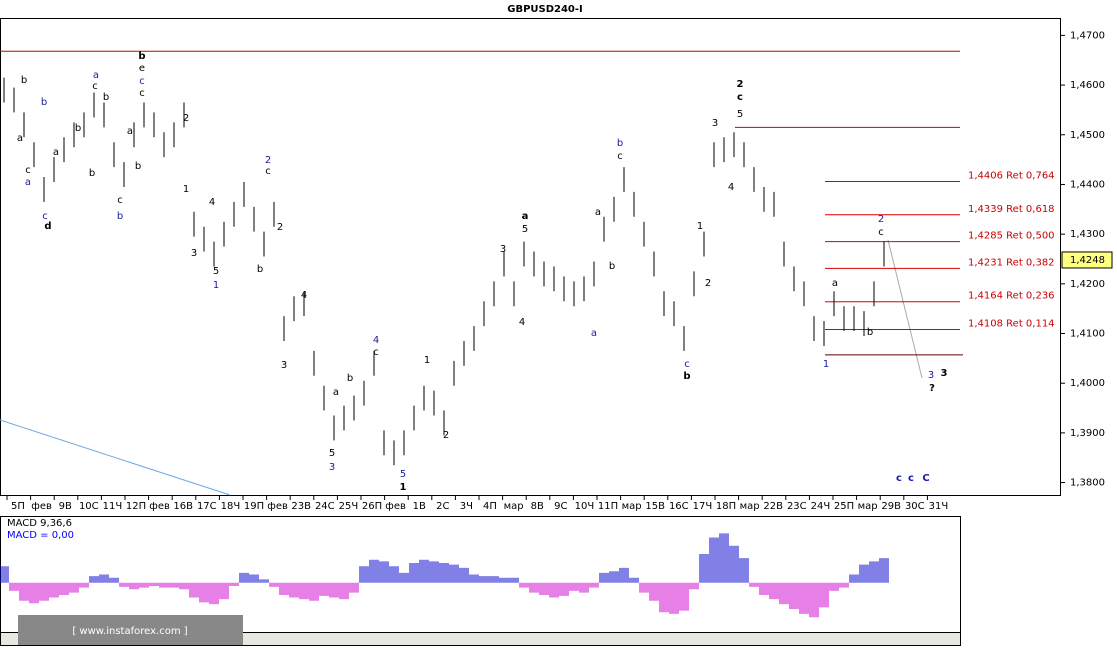  Describe the element at coordinates (703, 506) in the screenshot. I see `x-tick-label: 17Ч` at that location.